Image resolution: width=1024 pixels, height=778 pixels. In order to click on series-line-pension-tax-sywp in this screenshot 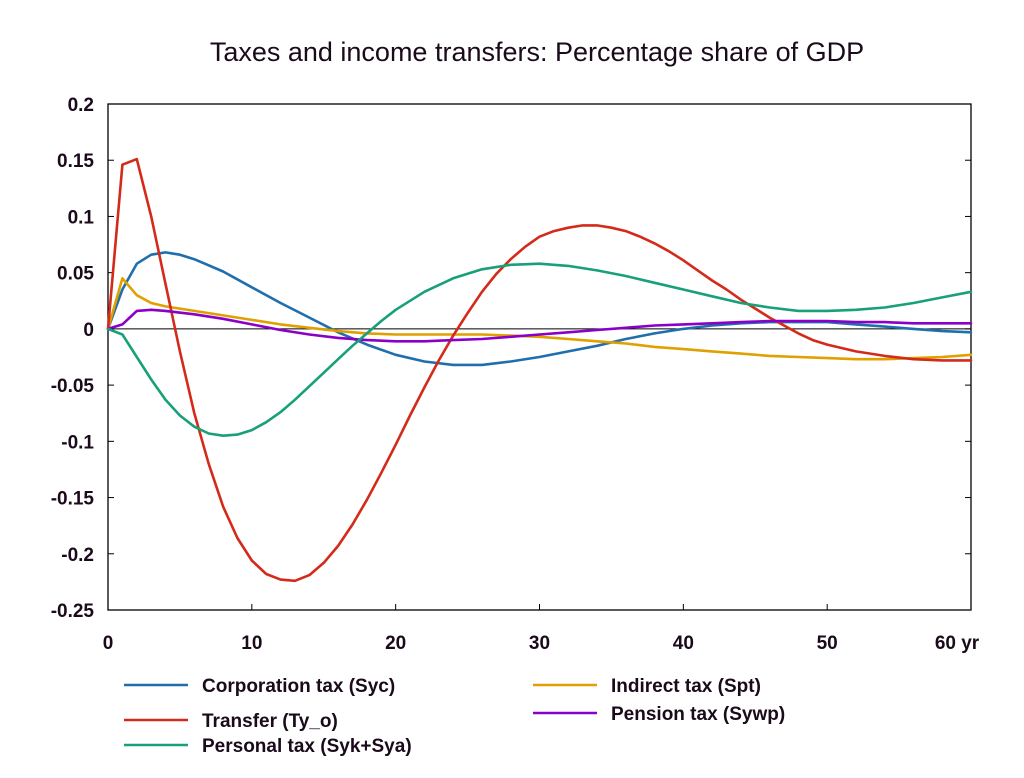, I will do `click(539, 325)`.